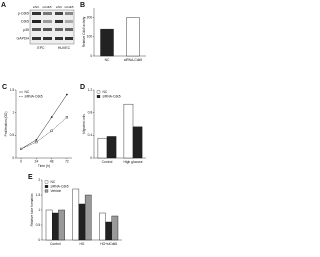 The image size is (320, 257). Describe the element at coordinates (21, 161) in the screenshot. I see `x-tick-label: 0` at that location.